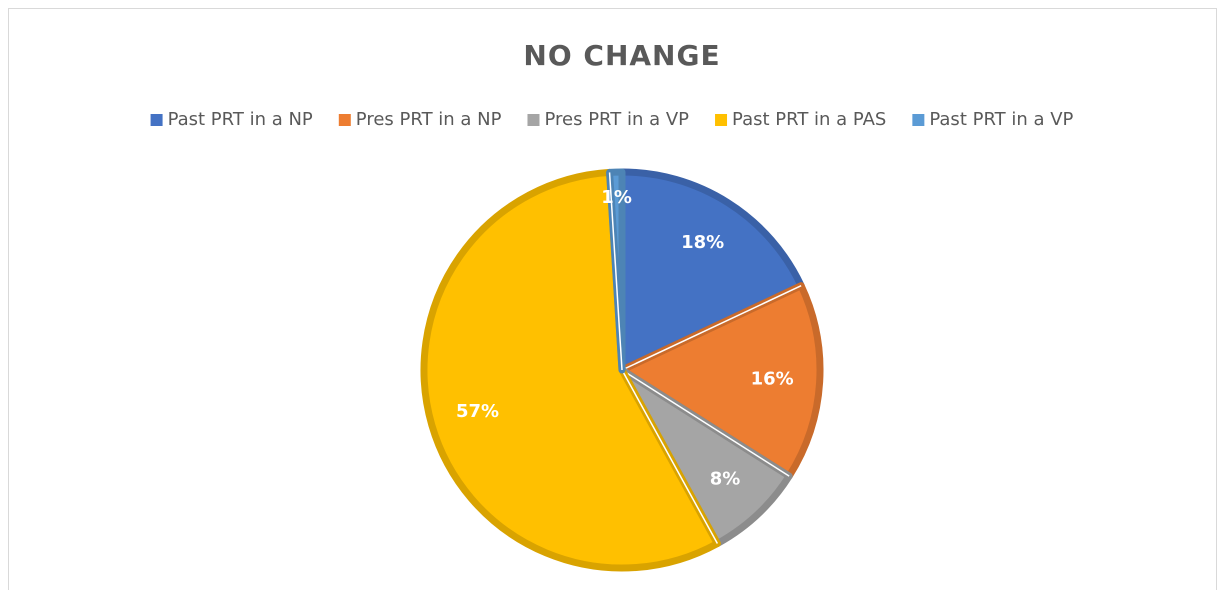  Describe the element at coordinates (616, 119) in the screenshot. I see `legend-label: Pres PRT in a VP` at that location.